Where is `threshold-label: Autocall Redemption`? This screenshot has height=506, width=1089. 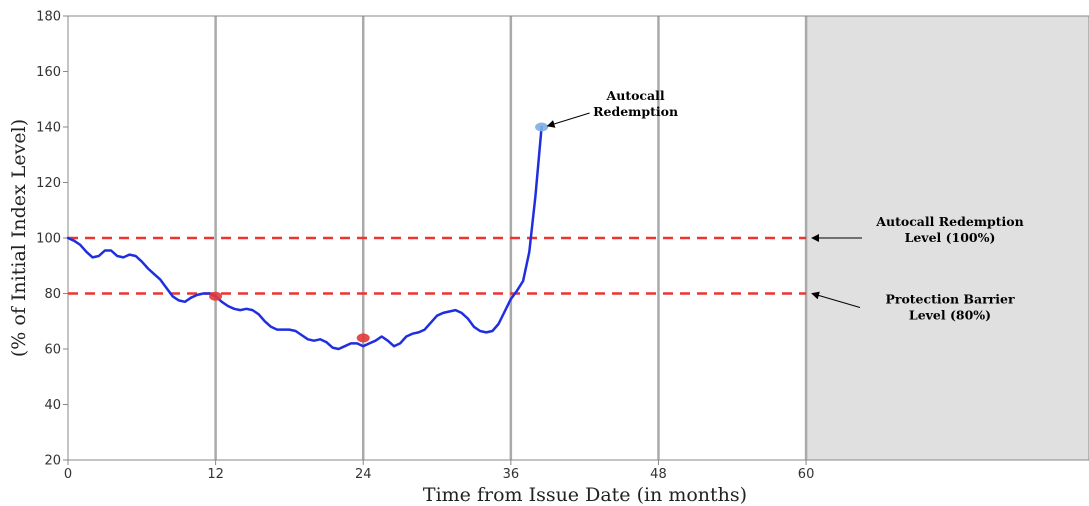 threshold-label: Autocall Redemption is located at coordinates (949, 221).